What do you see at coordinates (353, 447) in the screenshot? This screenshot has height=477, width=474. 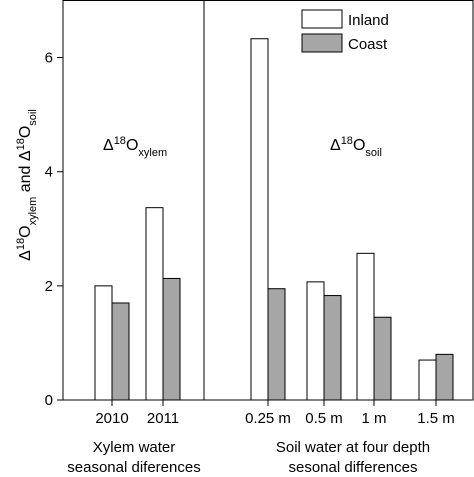 I see `group-label-soil-line1: Soil water at four depth` at bounding box center [353, 447].